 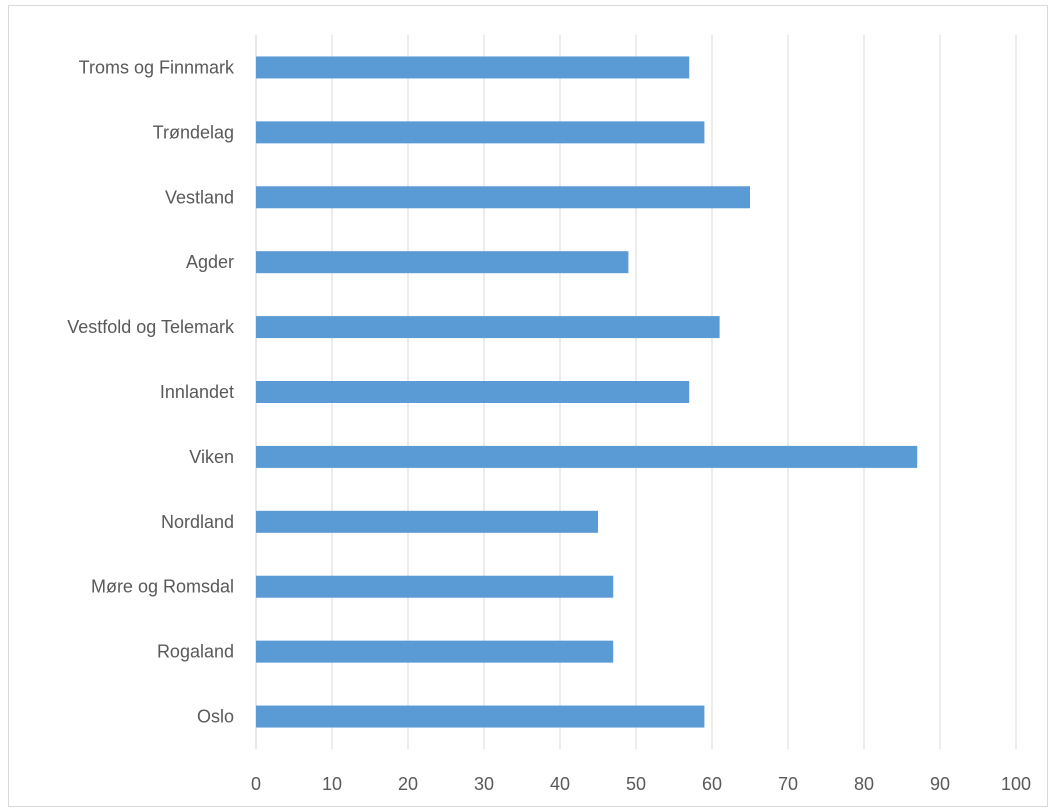 I want to click on category-label: Viken, so click(x=211, y=457).